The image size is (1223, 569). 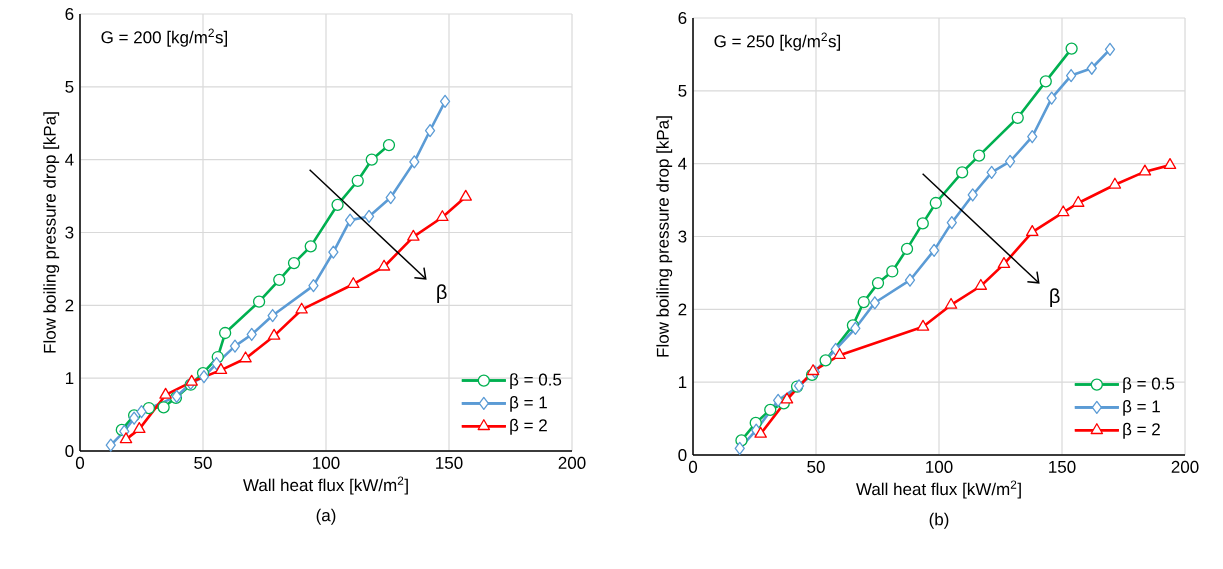 What do you see at coordinates (777, 41) in the screenshot?
I see `annotation: G = 250 [kg/m$^{2}$s]` at bounding box center [777, 41].